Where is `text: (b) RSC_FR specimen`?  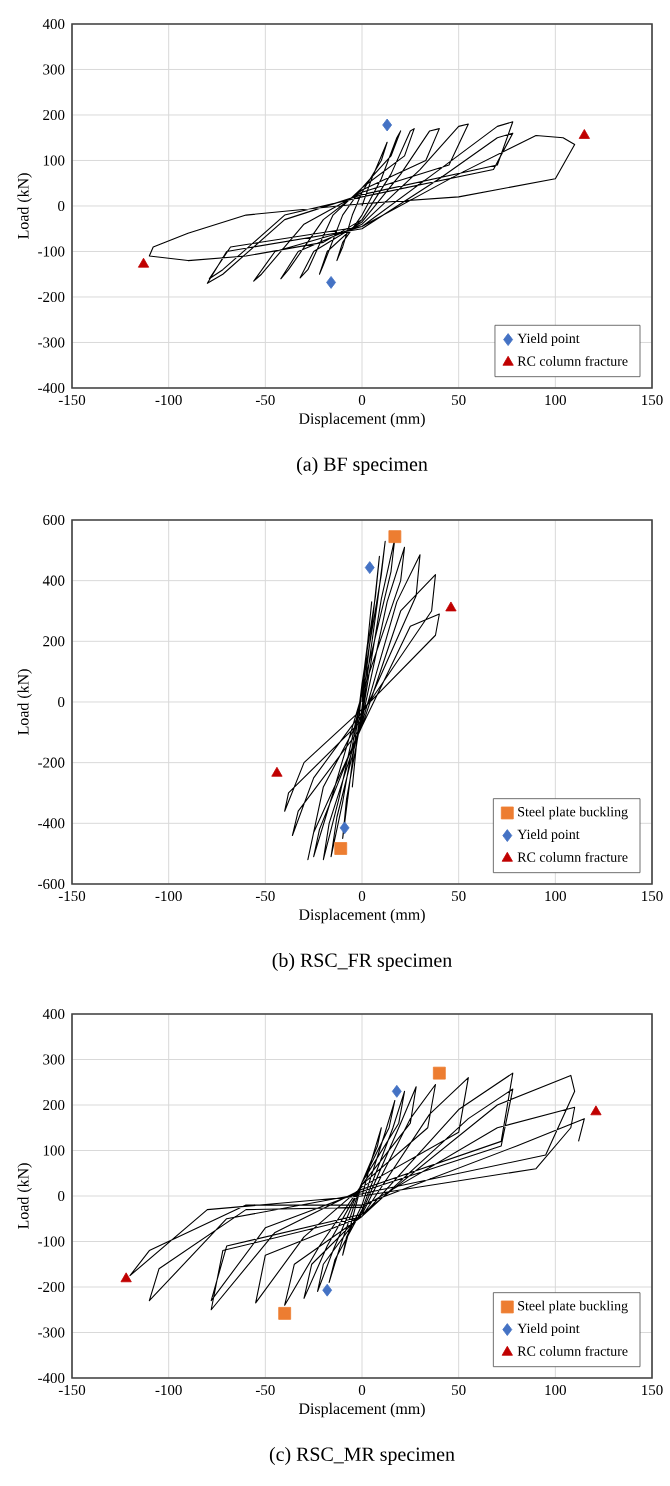
text: (b) RSC_FR specimen is located at coordinates (362, 962).